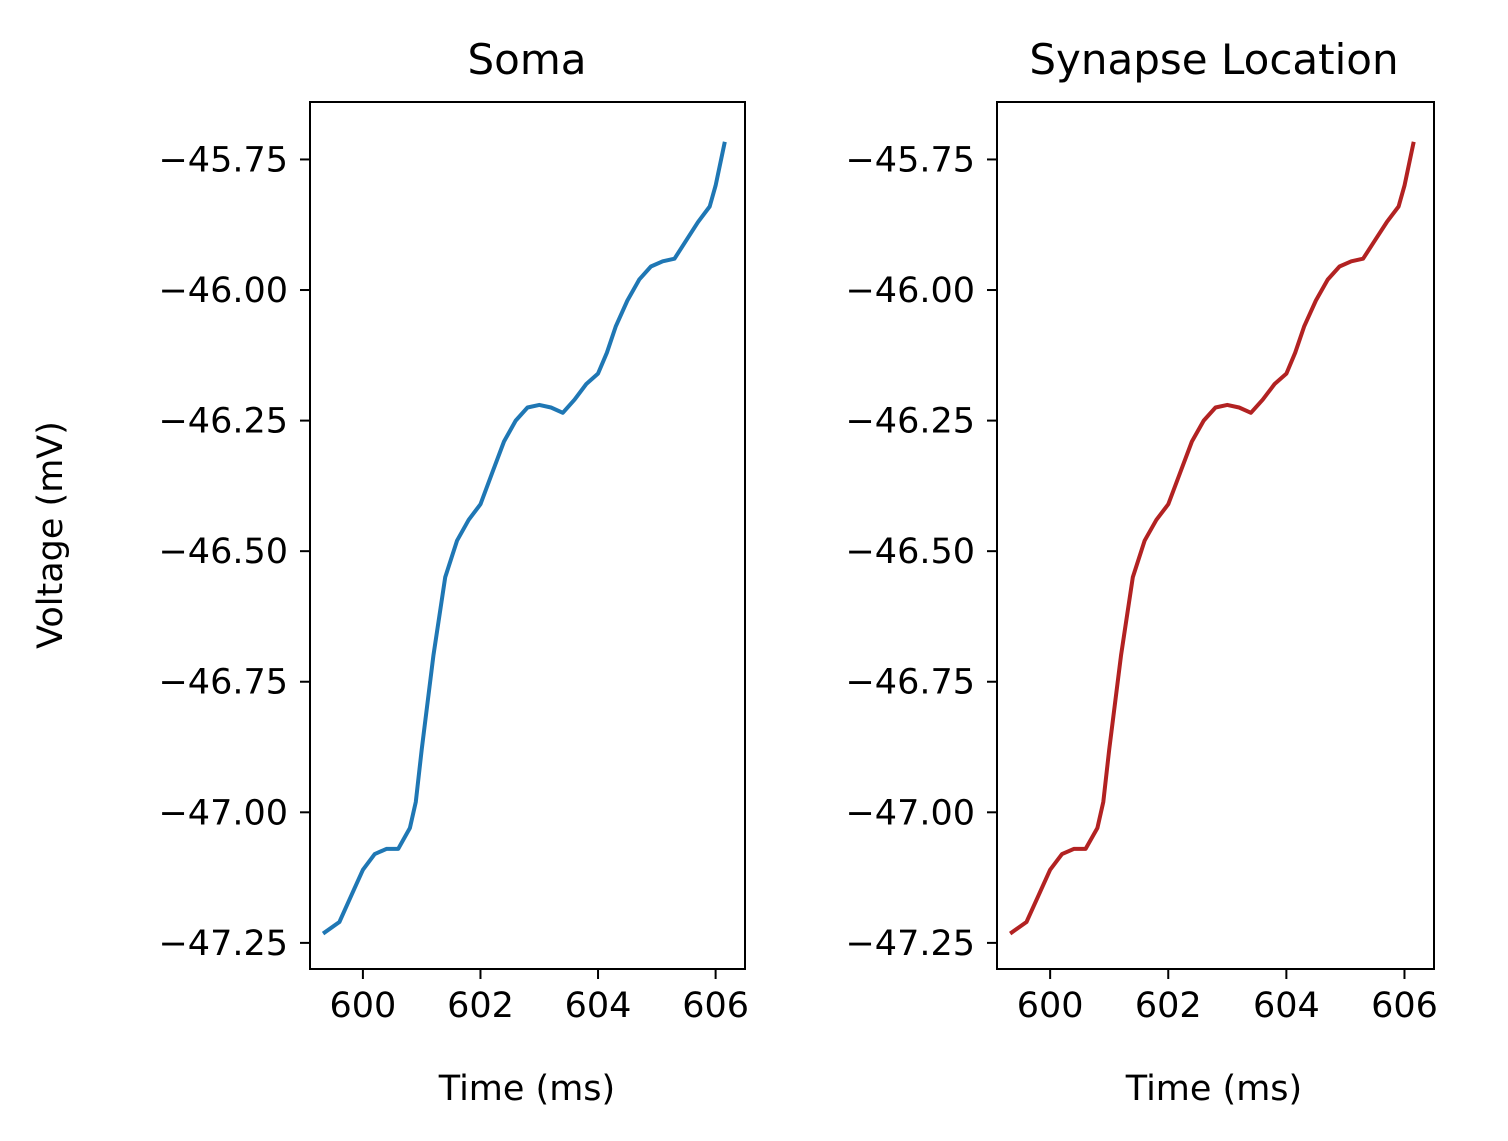  What do you see at coordinates (715, 1006) in the screenshot?
I see `soma-x-tick-label-3: 606` at bounding box center [715, 1006].